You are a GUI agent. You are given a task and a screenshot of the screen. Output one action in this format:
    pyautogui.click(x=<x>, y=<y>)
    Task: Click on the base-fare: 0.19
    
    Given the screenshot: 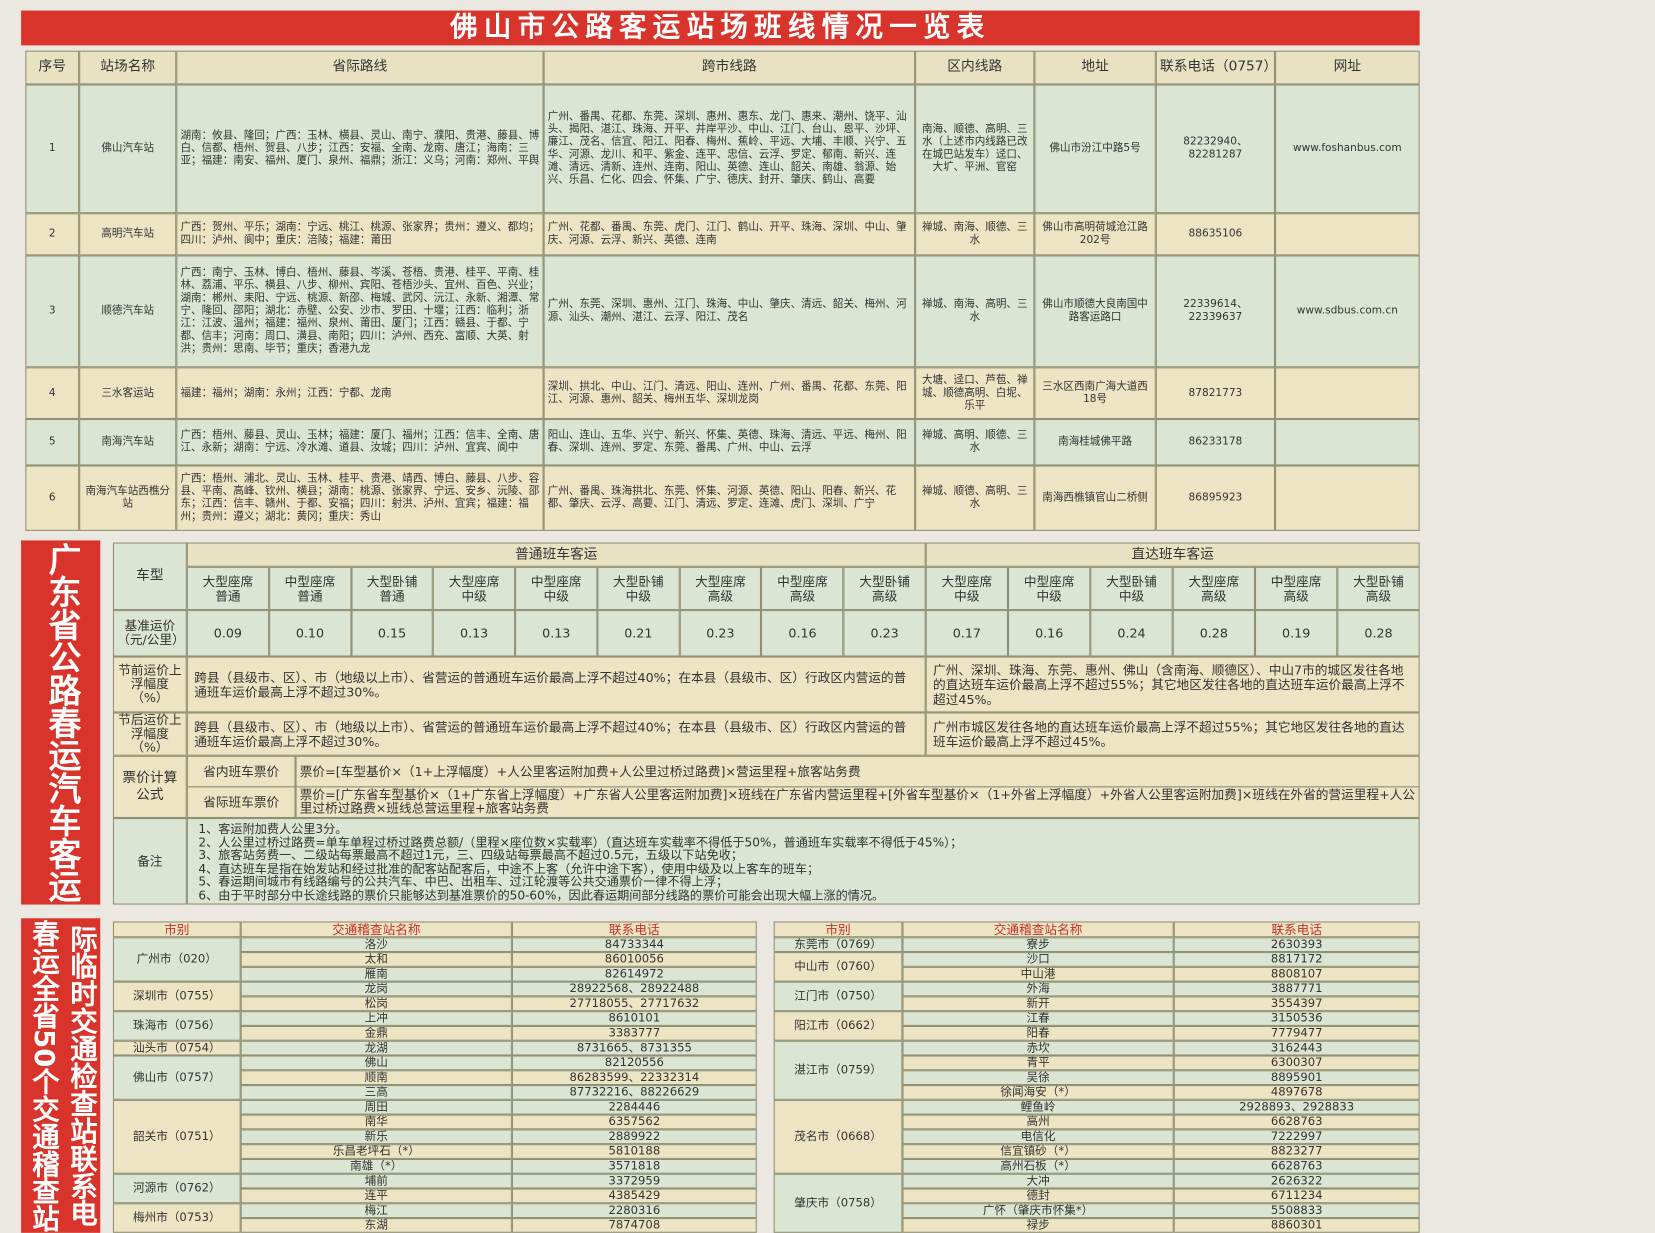 What is the action you would take?
    pyautogui.click(x=1296, y=633)
    